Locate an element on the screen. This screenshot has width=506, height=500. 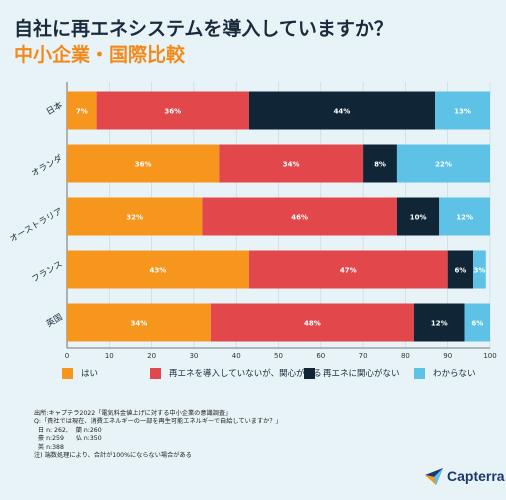
data-label: 7% is located at coordinates (82, 112).